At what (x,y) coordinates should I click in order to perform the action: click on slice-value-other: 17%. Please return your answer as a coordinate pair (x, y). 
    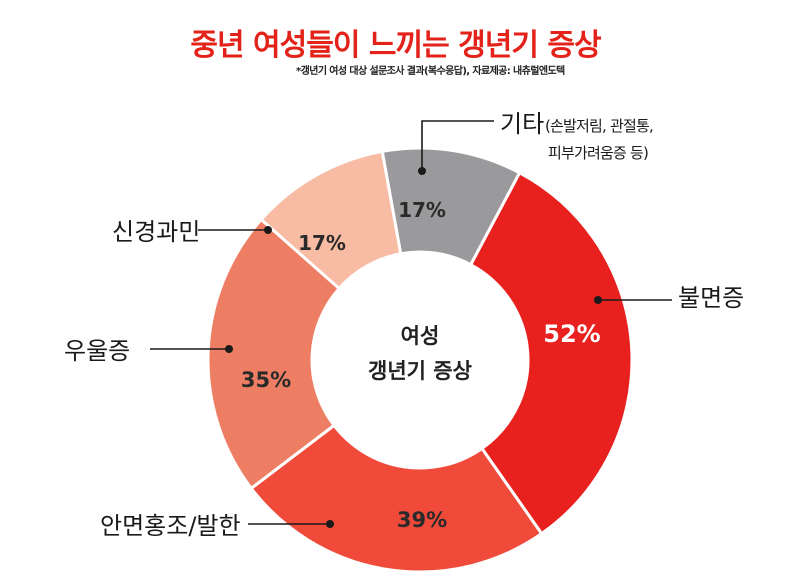
    Looking at the image, I should click on (422, 210).